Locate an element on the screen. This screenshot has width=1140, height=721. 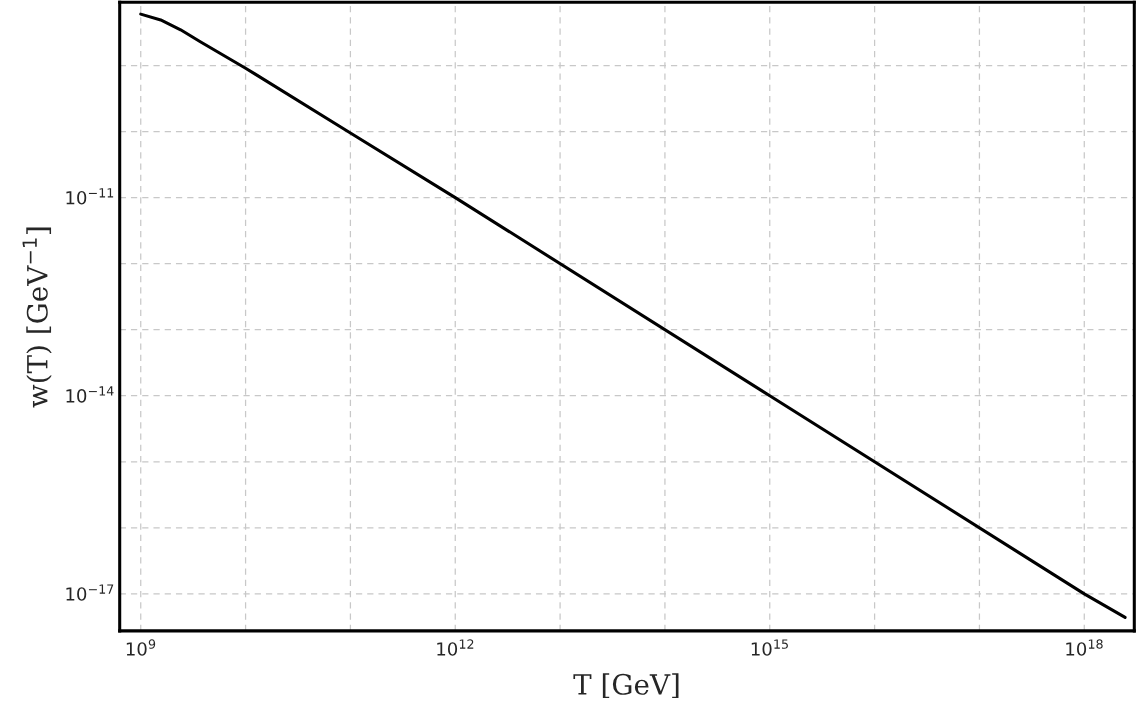
y-tick-label: 10$^{−17}$ is located at coordinates (90, 592).